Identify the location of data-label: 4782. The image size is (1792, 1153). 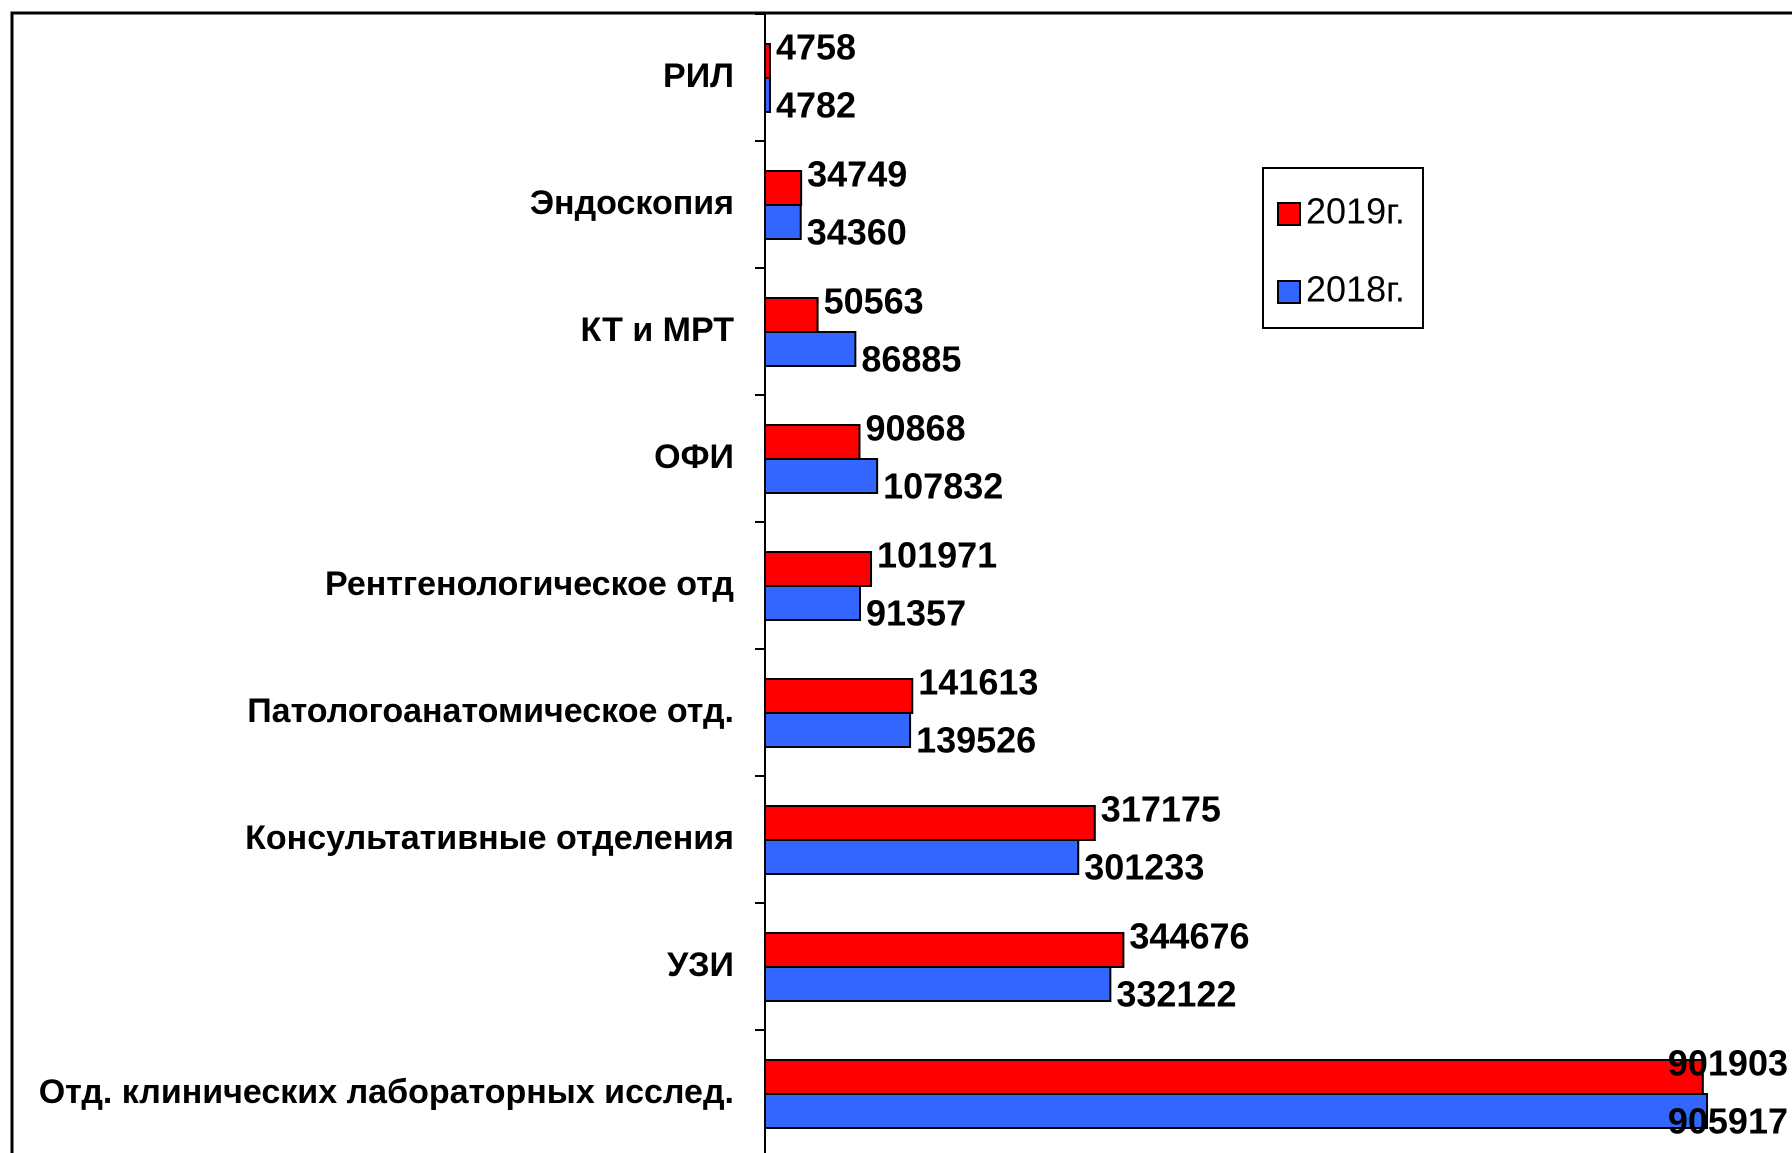
(816, 105).